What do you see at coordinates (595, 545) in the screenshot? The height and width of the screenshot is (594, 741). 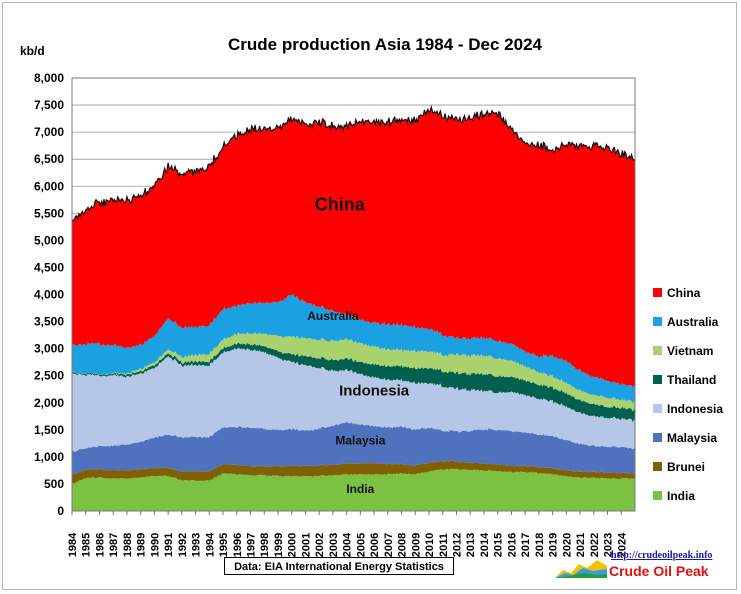 I see `x-tick-label: 2022` at bounding box center [595, 545].